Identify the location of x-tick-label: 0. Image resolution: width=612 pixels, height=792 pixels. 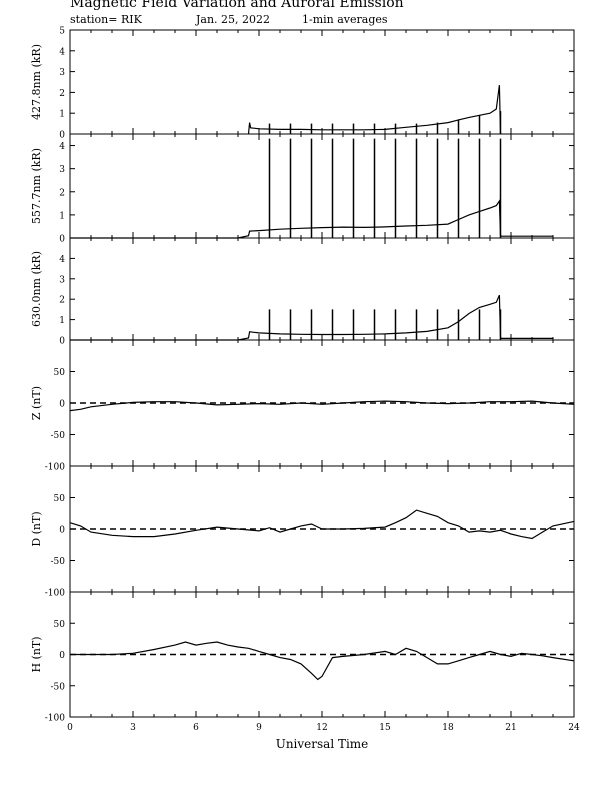
(70, 728).